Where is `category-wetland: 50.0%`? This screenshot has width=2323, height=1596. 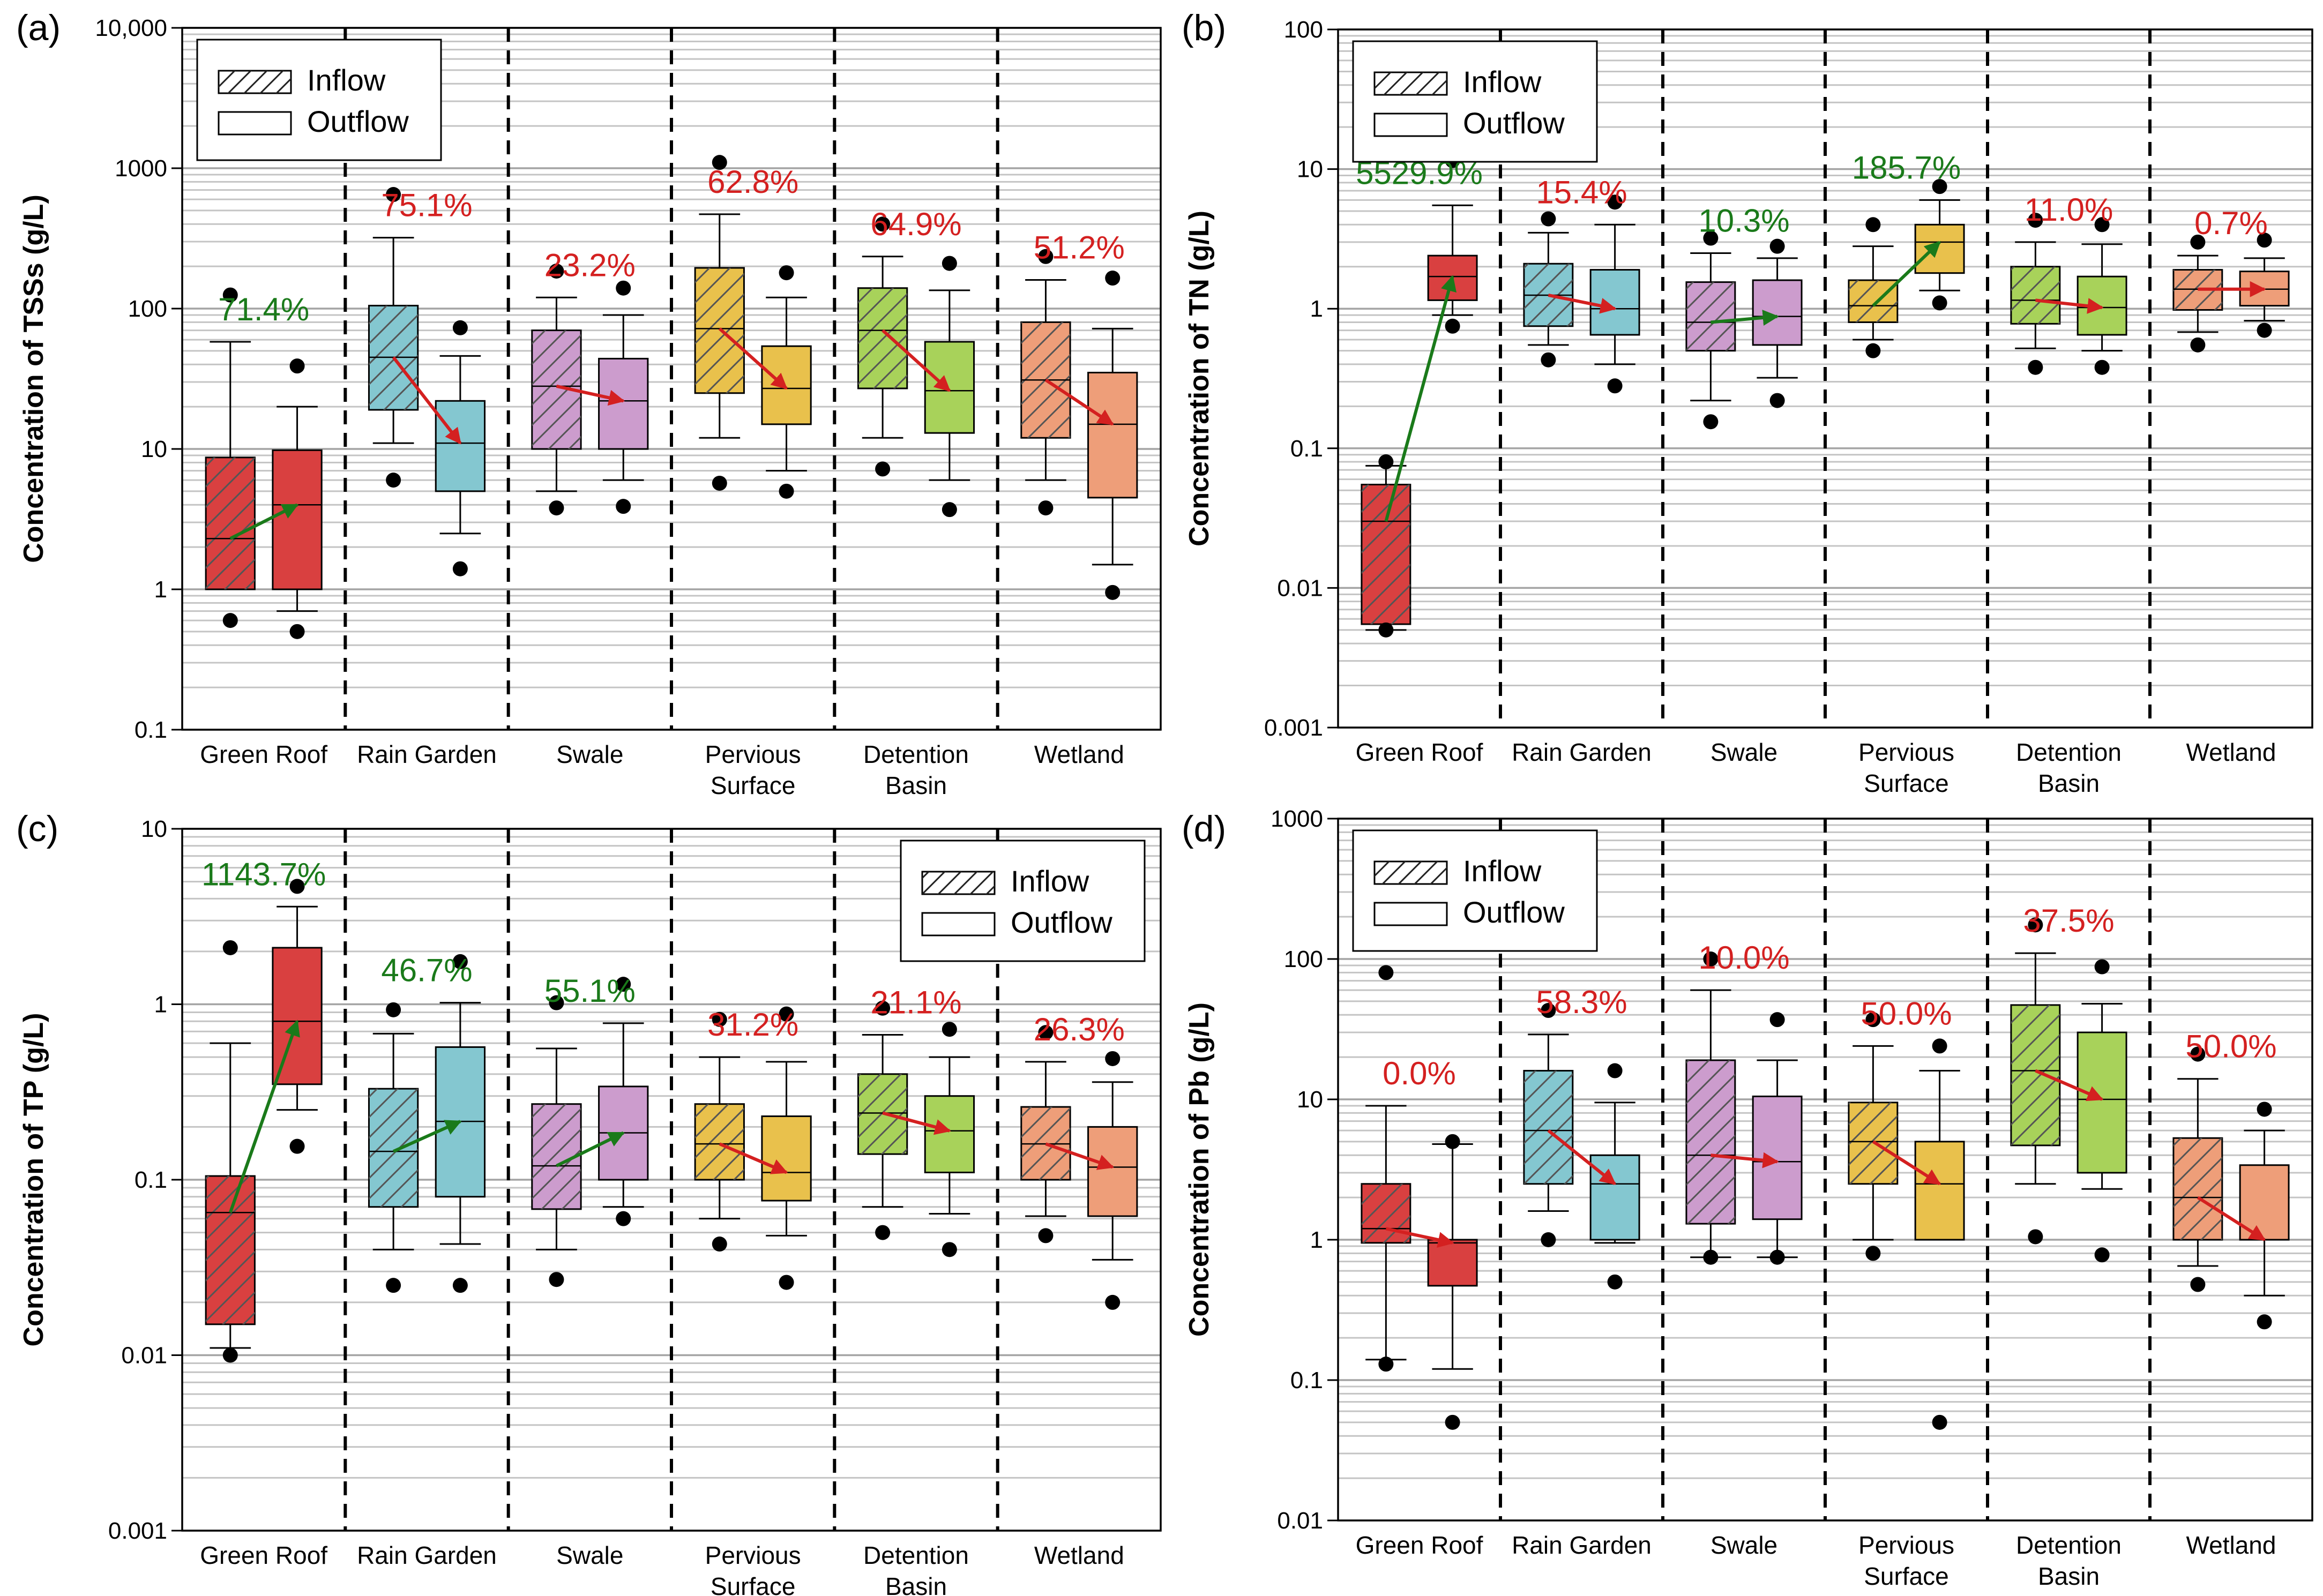 category-wetland: 50.0% is located at coordinates (2231, 1179).